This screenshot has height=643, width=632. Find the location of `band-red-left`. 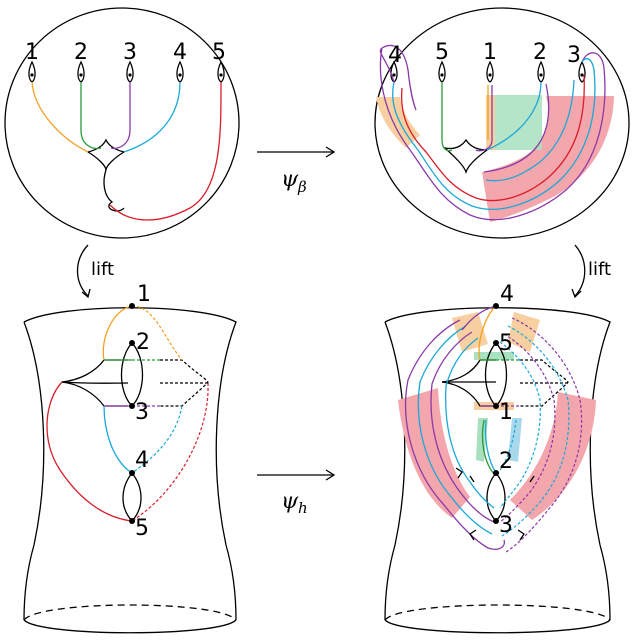

band-red-left is located at coordinates (434, 453).